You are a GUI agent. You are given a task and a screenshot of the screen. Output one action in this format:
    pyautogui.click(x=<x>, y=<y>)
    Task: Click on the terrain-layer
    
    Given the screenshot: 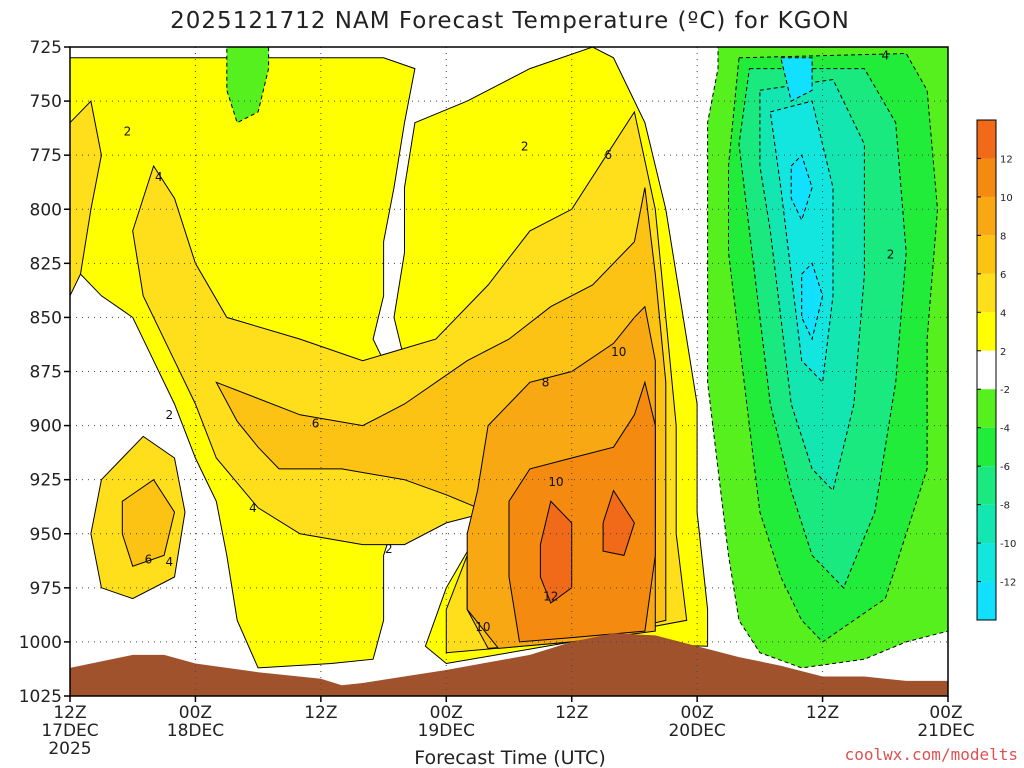 What is the action you would take?
    pyautogui.click(x=509, y=664)
    